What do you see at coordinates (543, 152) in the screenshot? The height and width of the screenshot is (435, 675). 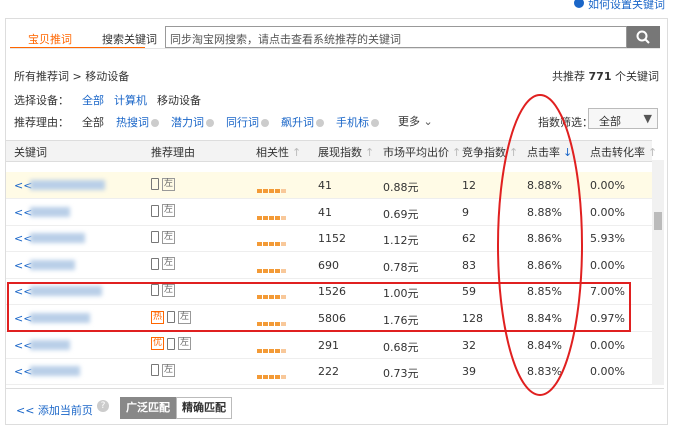 I see `column-header-text: 点击率` at bounding box center [543, 152].